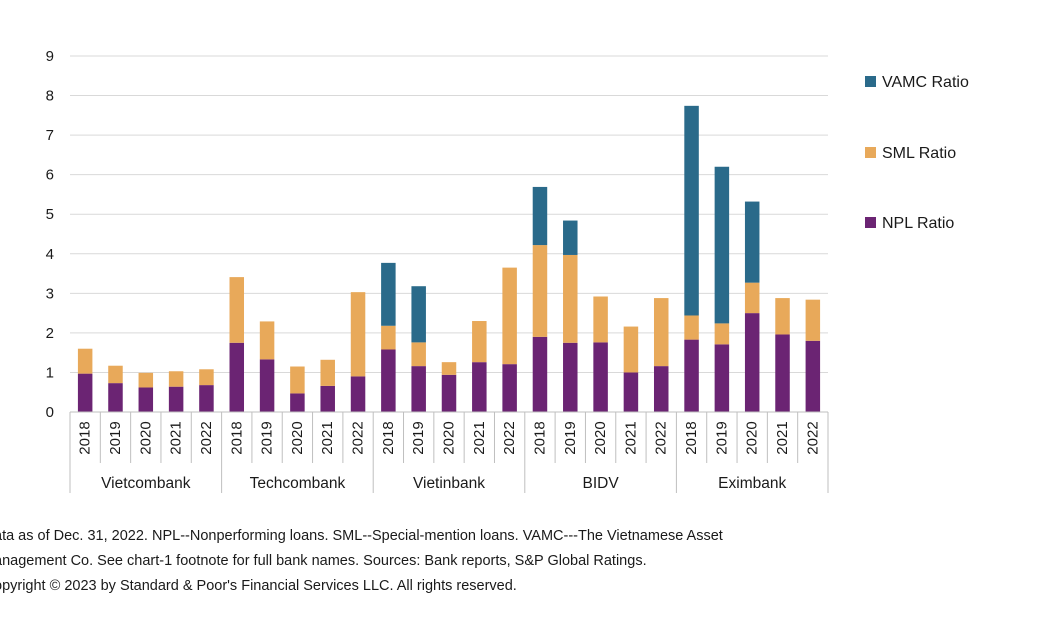 The width and height of the screenshot is (1050, 630). Describe the element at coordinates (298, 483) in the screenshot. I see `group-label: Techcombank` at that location.